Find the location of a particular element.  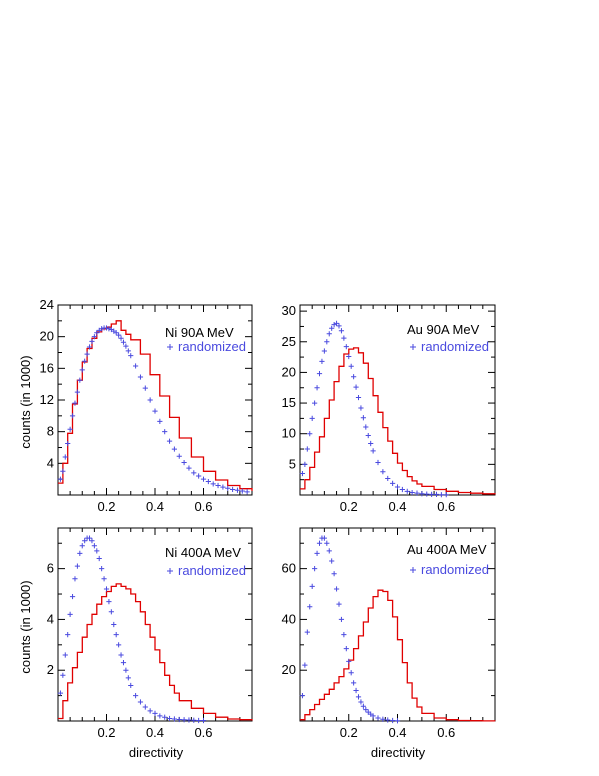

legend-randomized-label: randomized is located at coordinates (455, 346).